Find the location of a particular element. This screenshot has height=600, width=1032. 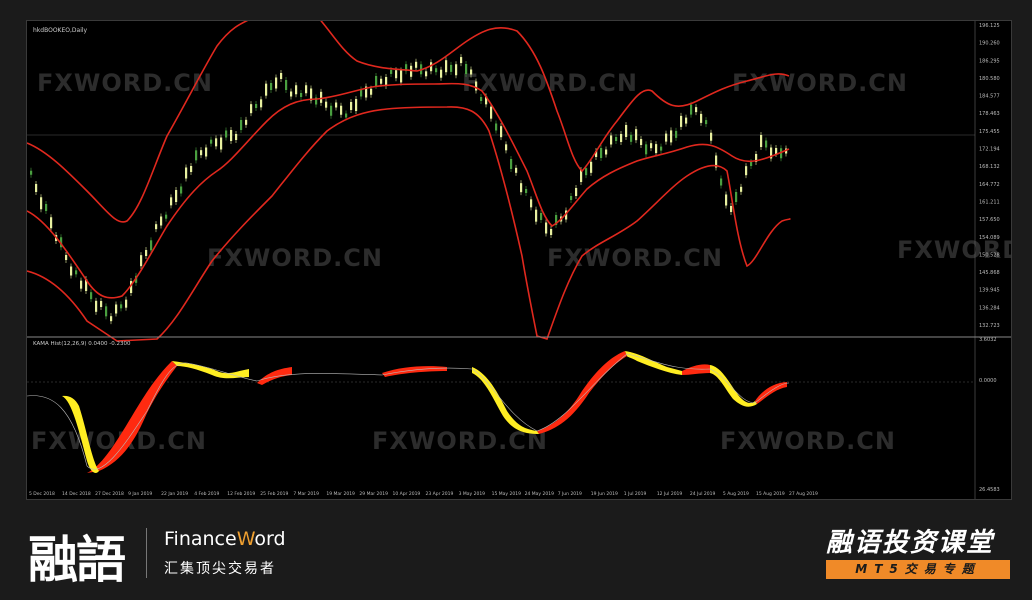

date-tick-label: 14 Dec 2018 is located at coordinates (76, 494).